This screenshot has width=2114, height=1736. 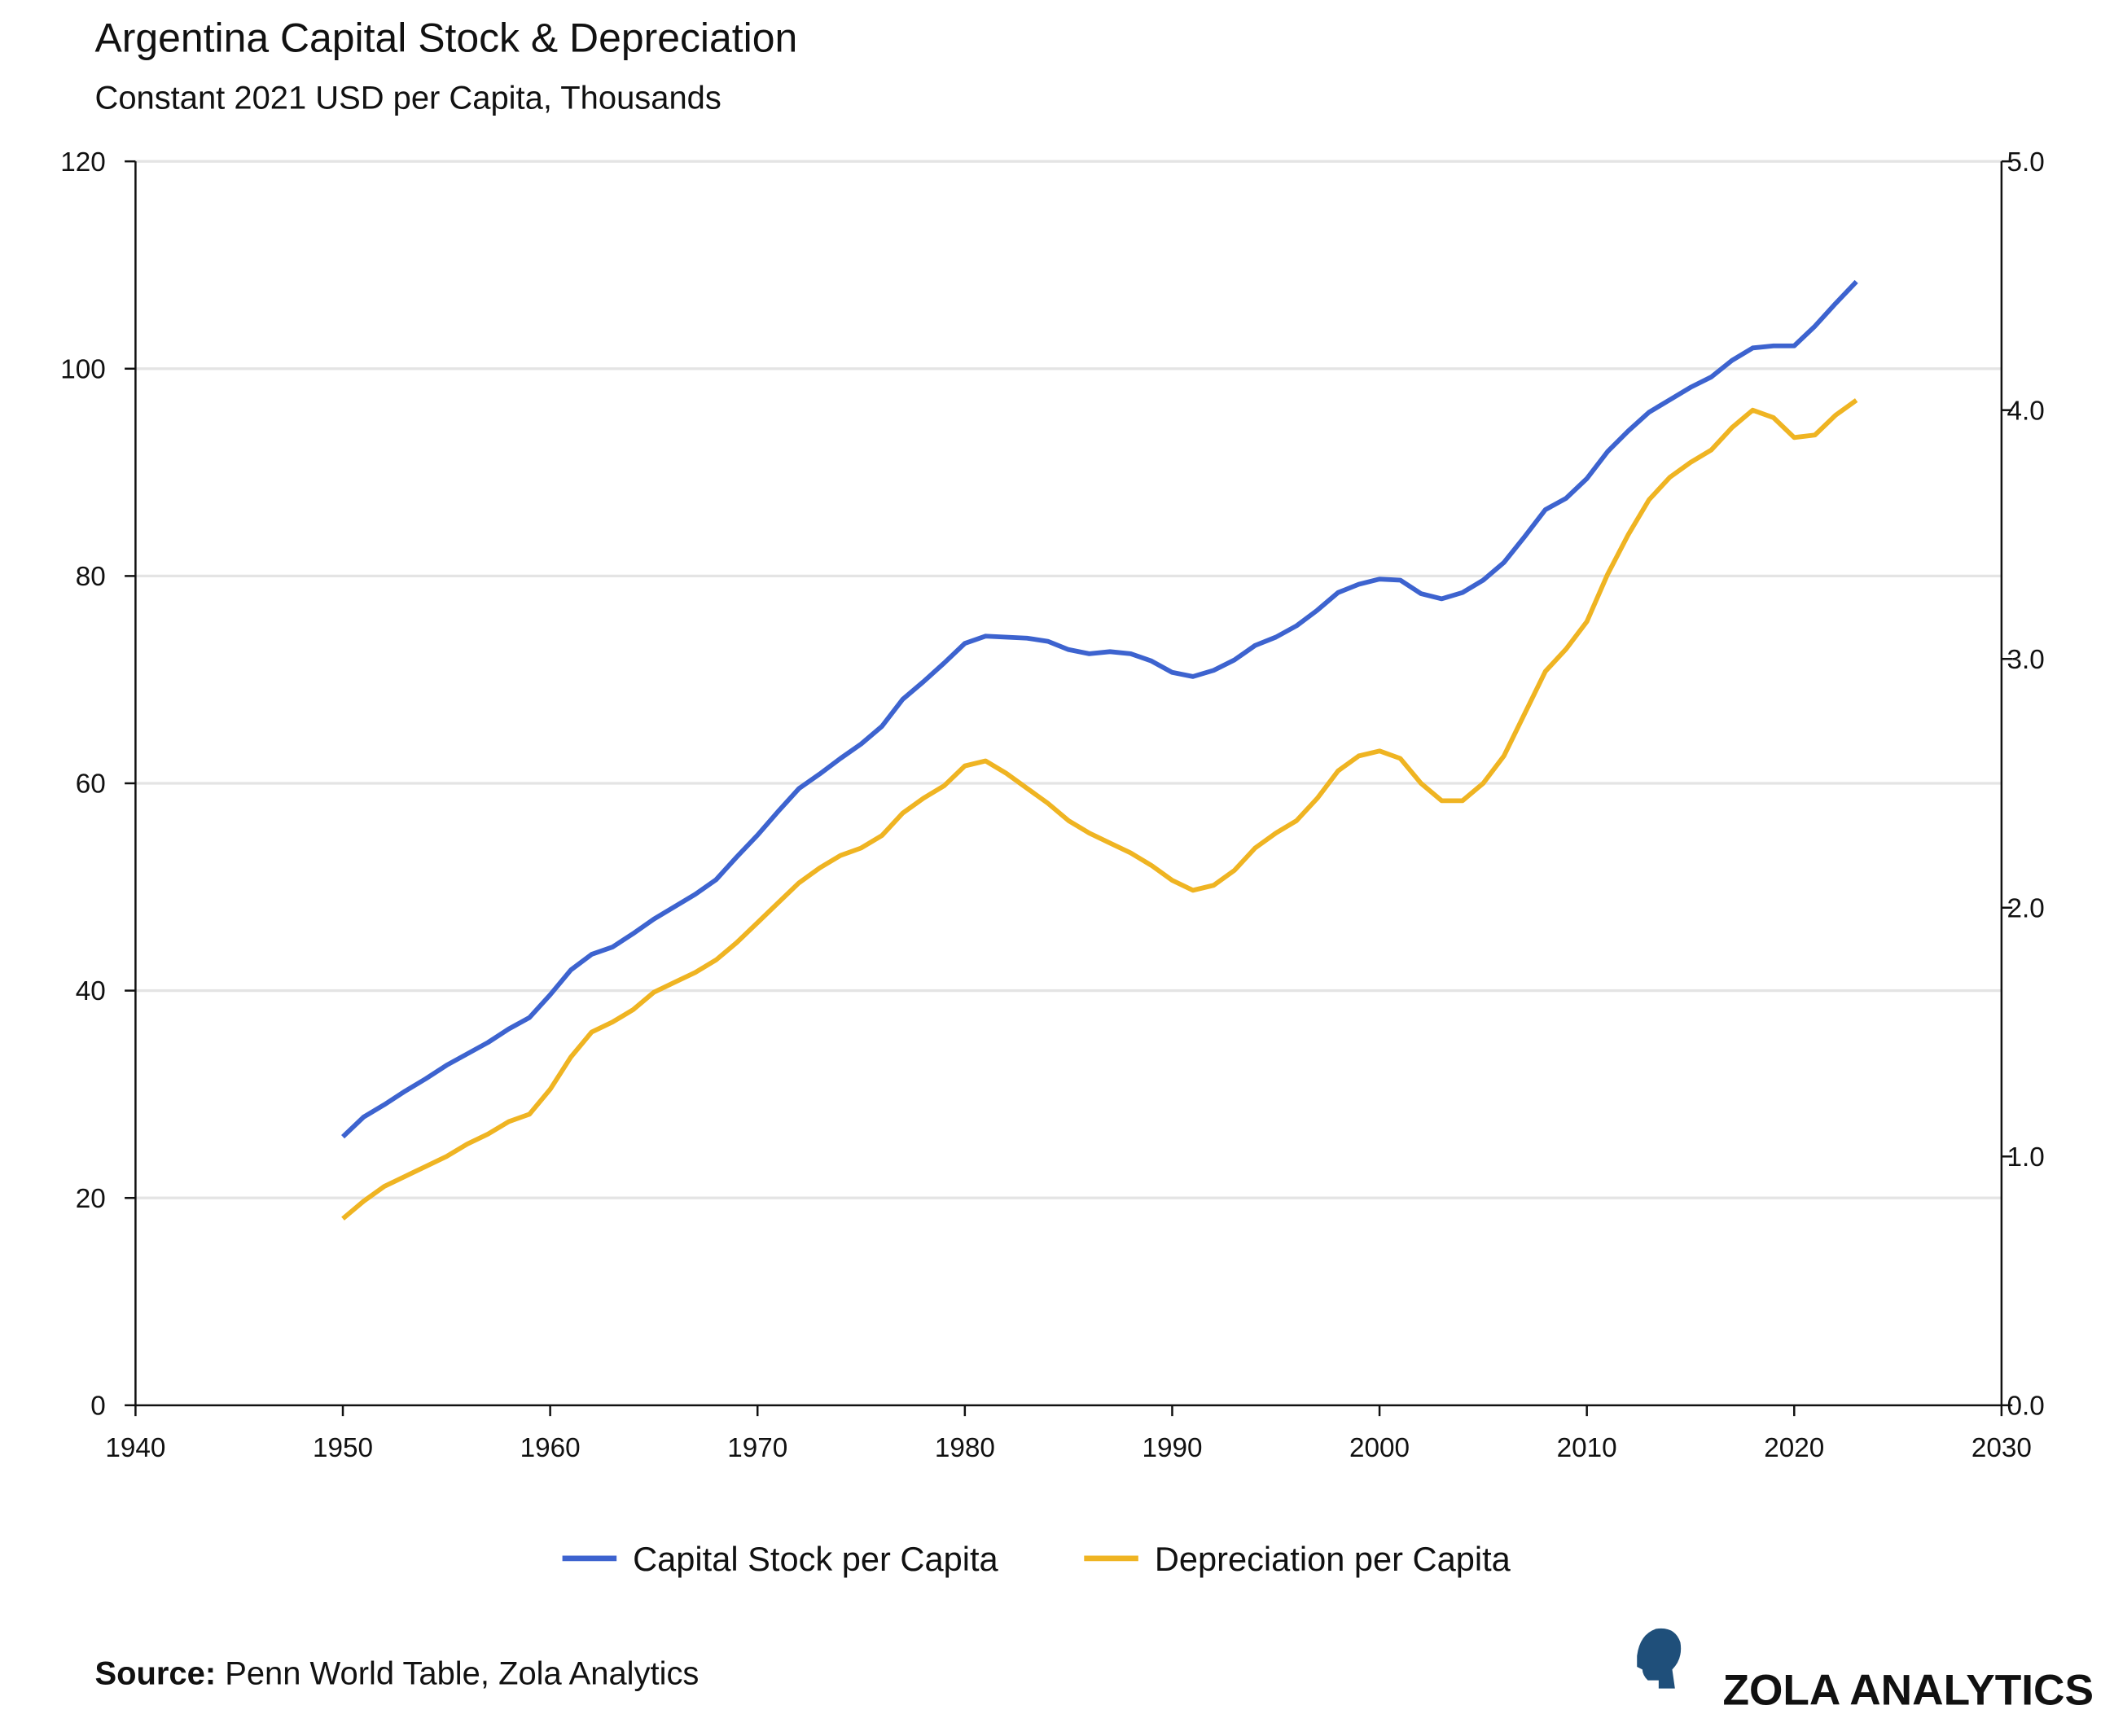 What do you see at coordinates (1908, 1691) in the screenshot?
I see `brand-name: ZOLA ANALYTICS` at bounding box center [1908, 1691].